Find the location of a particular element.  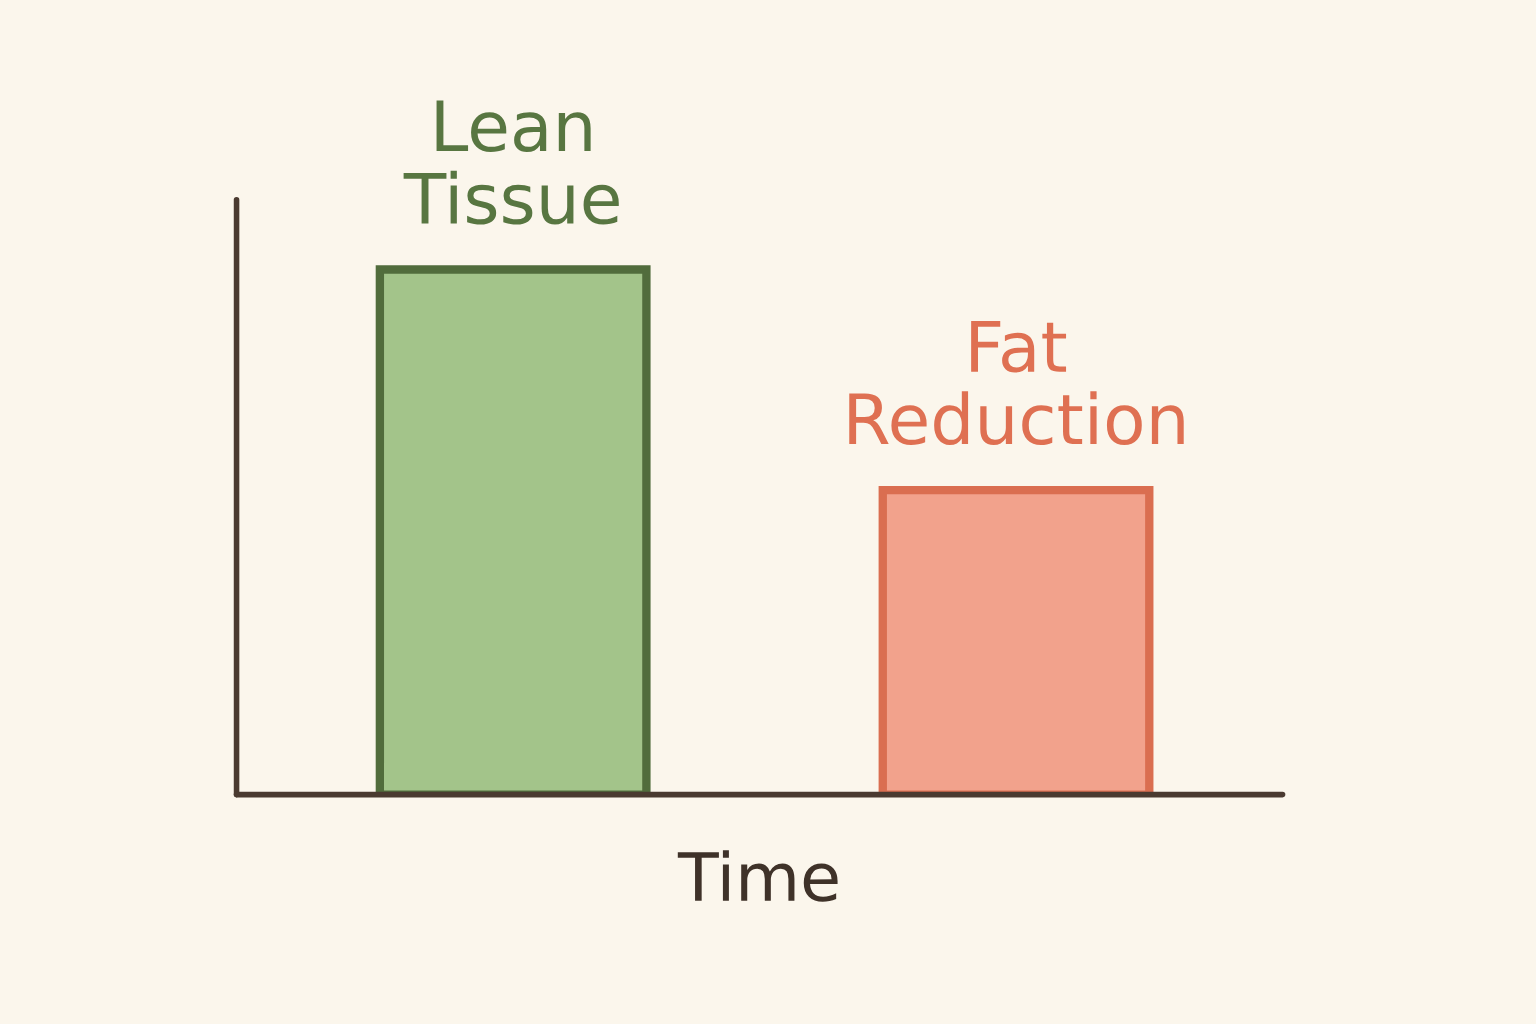

x-tick-label: Fat Reduction is located at coordinates (1016, 383).